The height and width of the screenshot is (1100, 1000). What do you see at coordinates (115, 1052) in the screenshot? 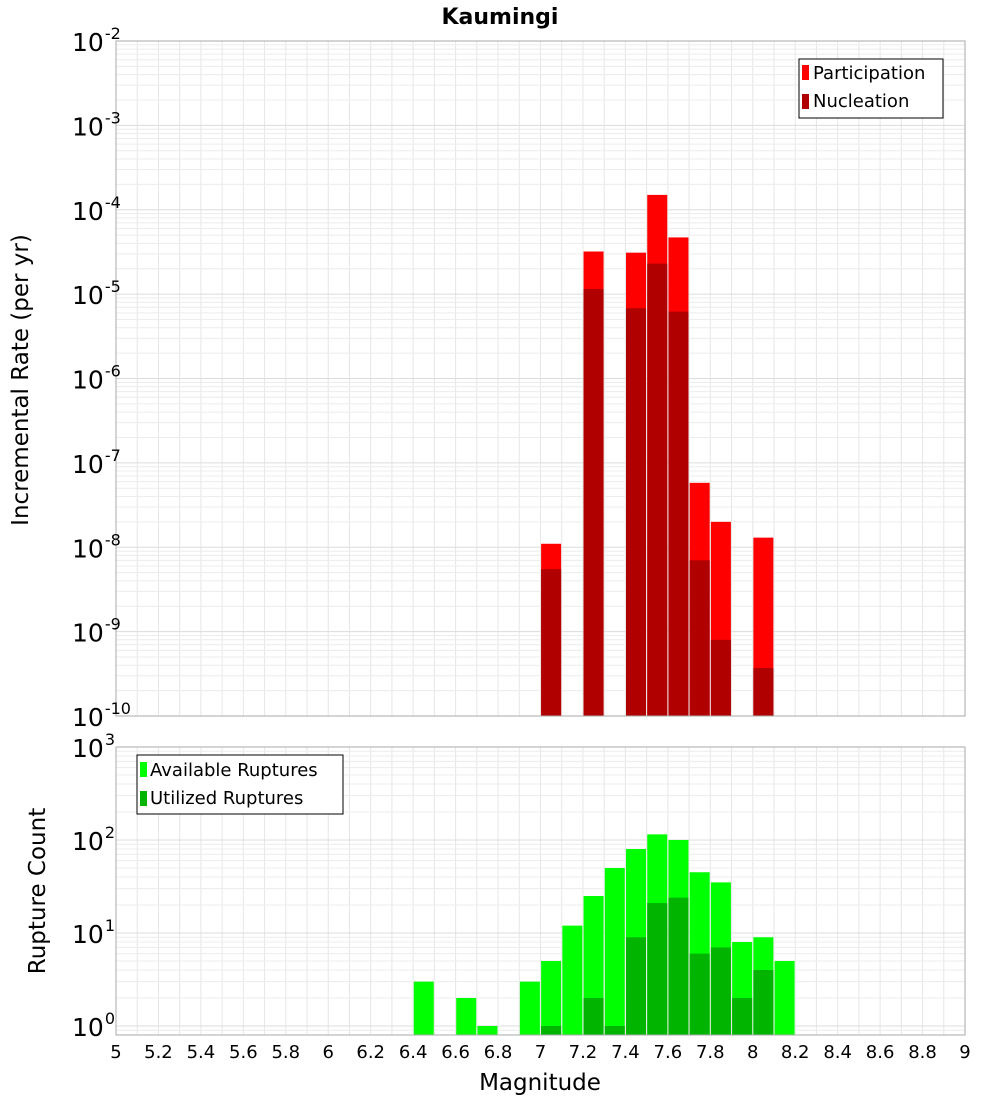
I see `x-tick-label: 5` at bounding box center [115, 1052].